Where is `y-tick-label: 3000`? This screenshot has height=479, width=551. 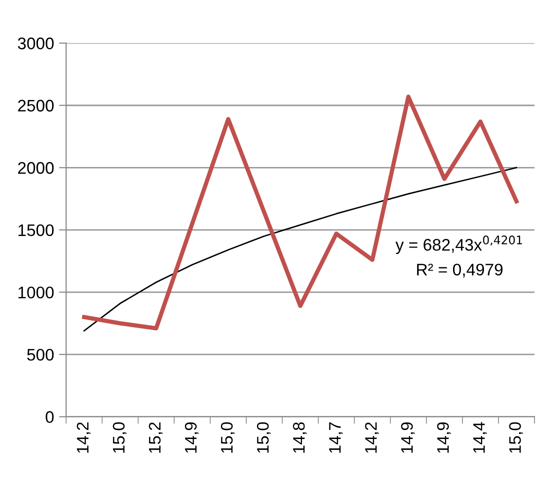 y-tick-label: 3000 is located at coordinates (36, 44).